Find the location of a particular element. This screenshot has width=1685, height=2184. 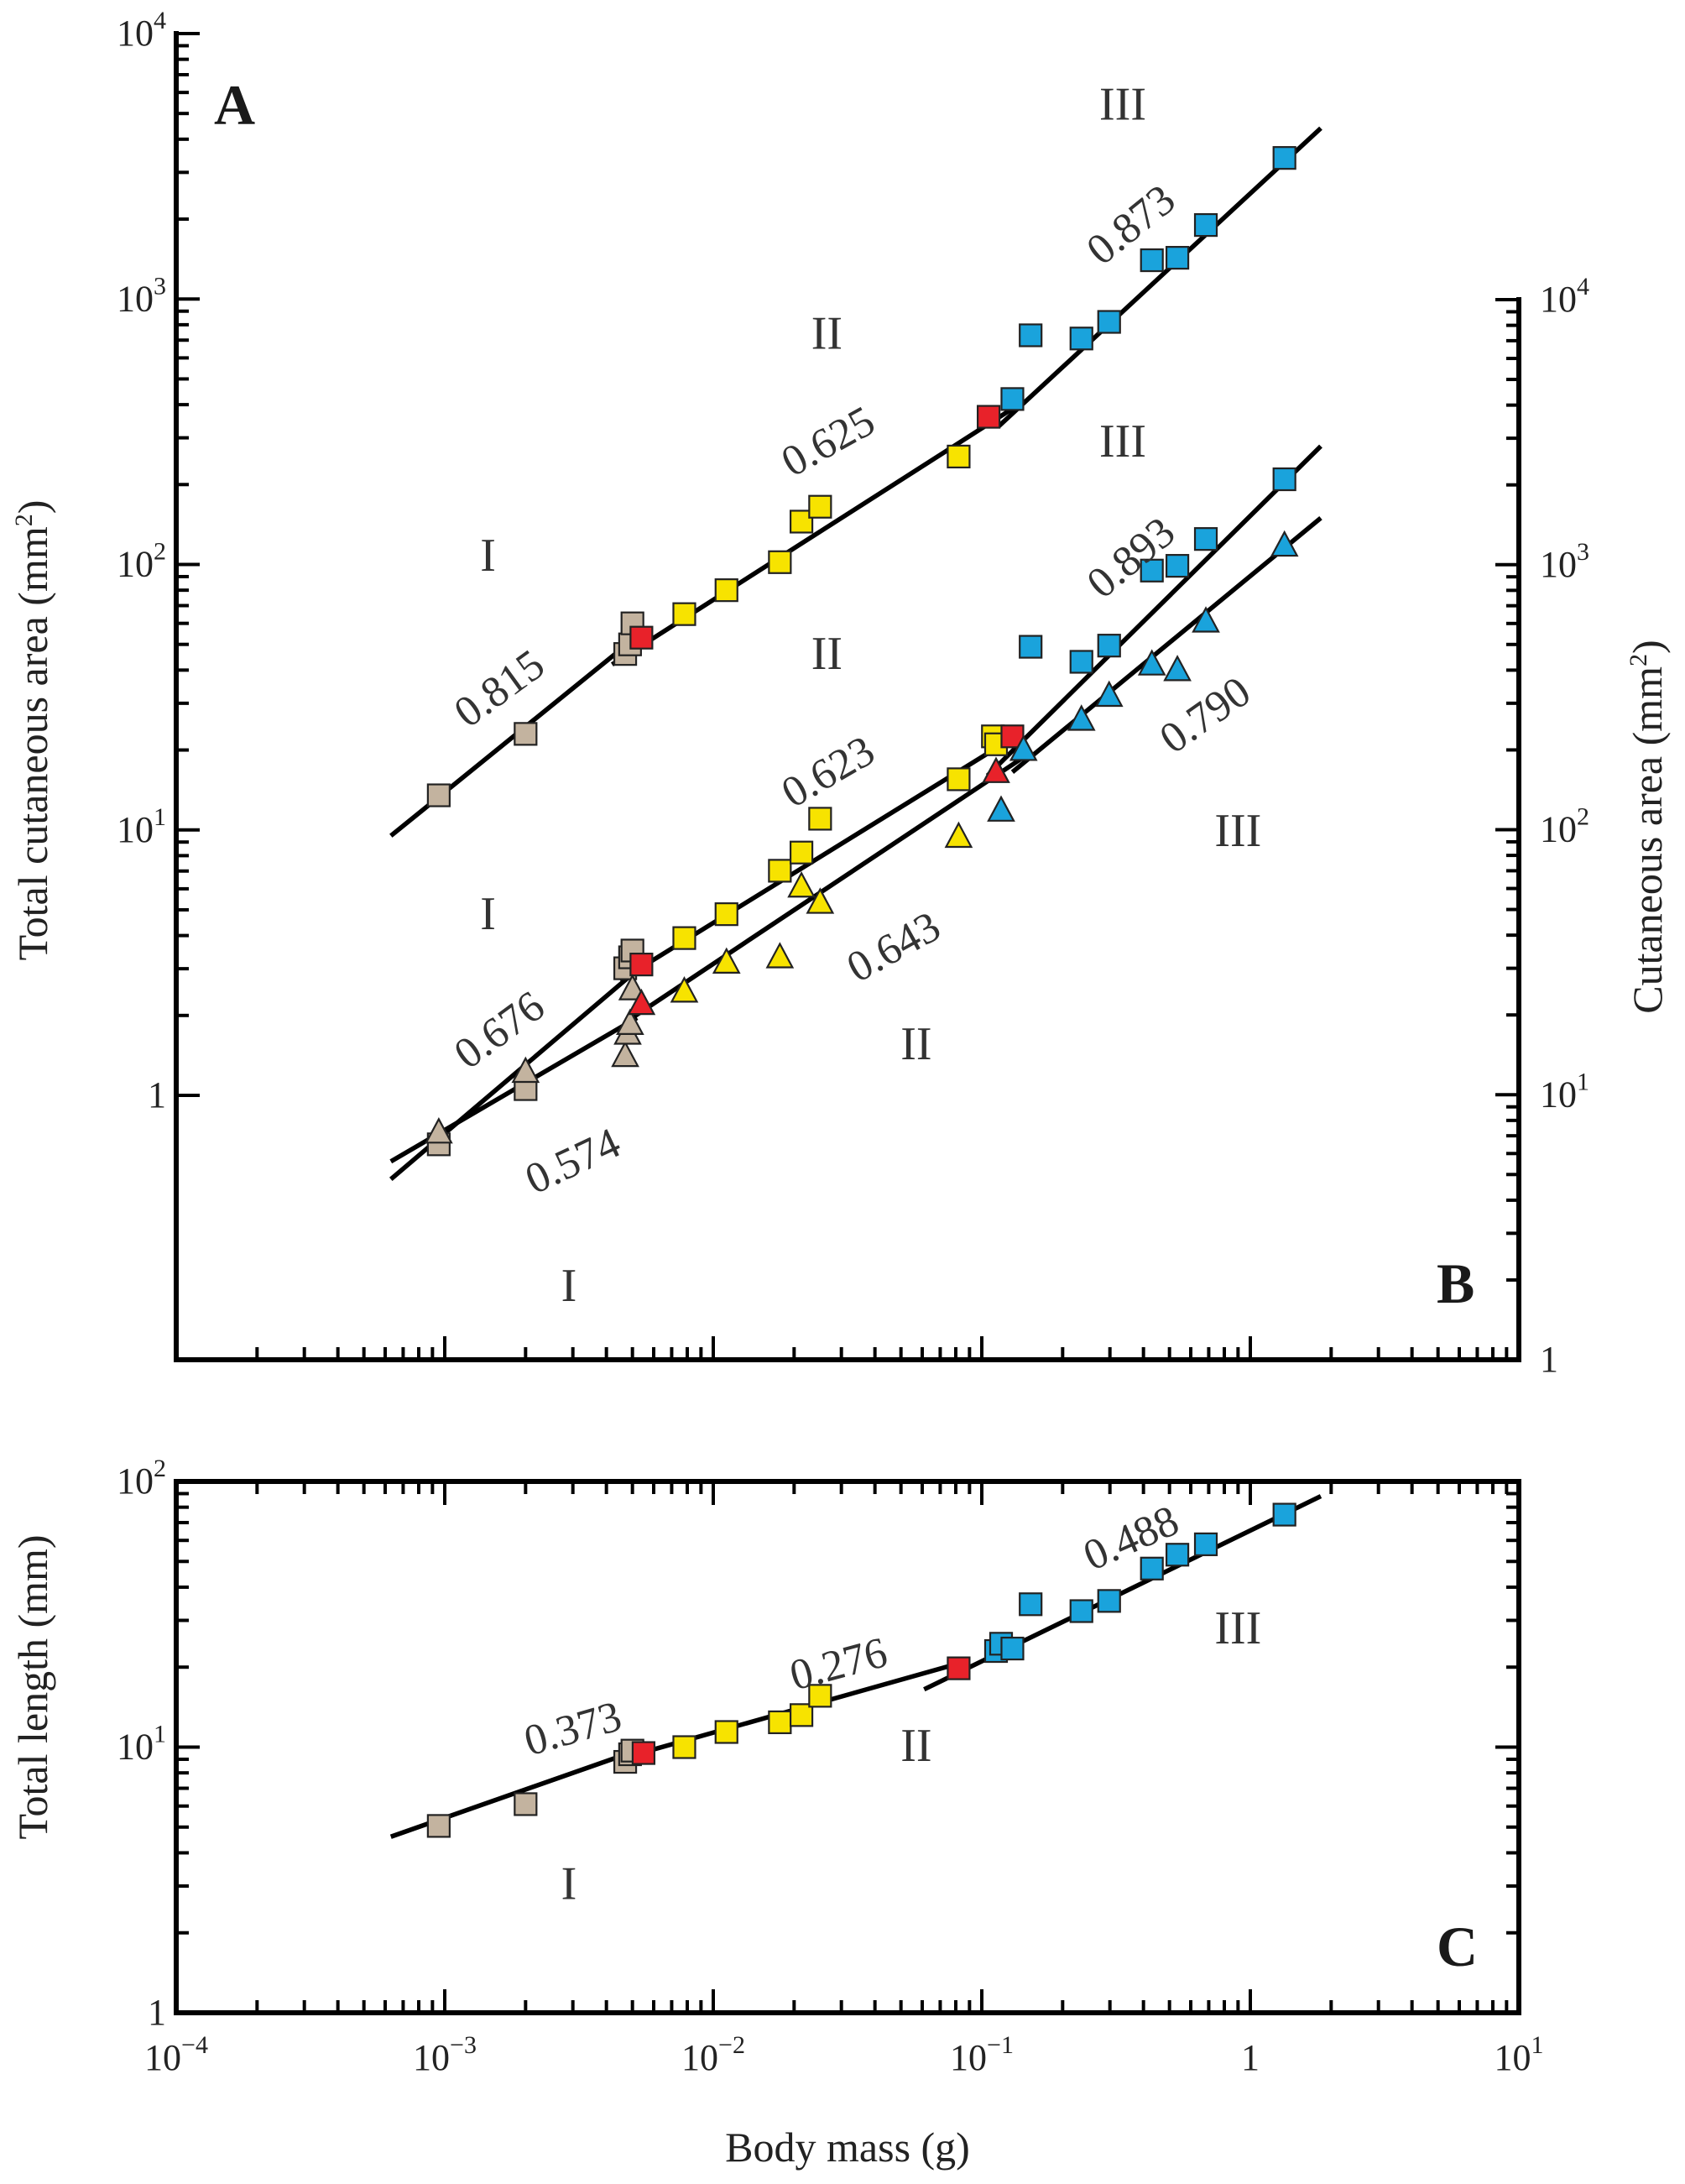

panel-c-y-tick-label-1: 10¹ is located at coordinates (141, 1744).